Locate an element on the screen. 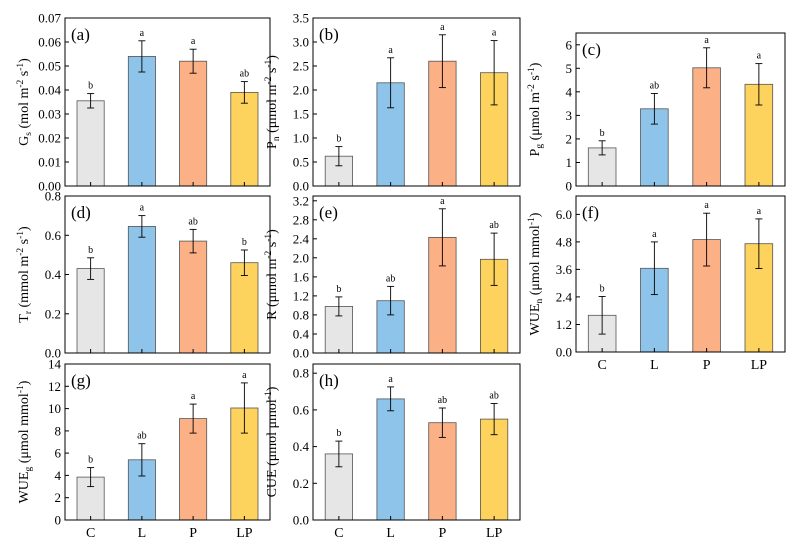 Image resolution: width=800 pixels, height=547 pixels. y-tick-label: 0.04 is located at coordinates (49, 90).